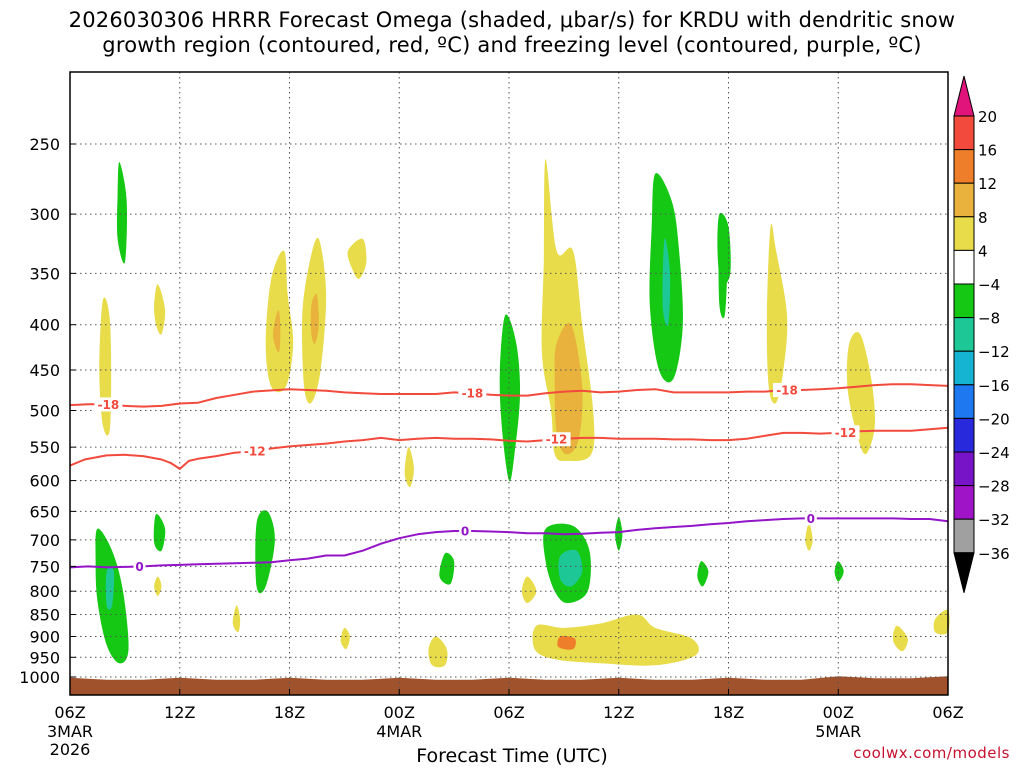  What do you see at coordinates (994, 352) in the screenshot?
I see `colorbar-label: −12` at bounding box center [994, 352].